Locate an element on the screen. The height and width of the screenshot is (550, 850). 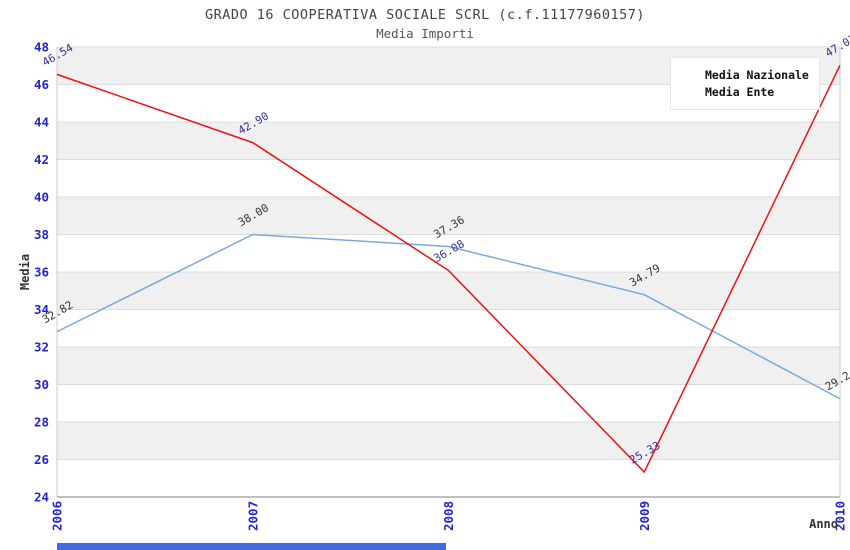
y-tick-label: 42 is located at coordinates (41, 159).